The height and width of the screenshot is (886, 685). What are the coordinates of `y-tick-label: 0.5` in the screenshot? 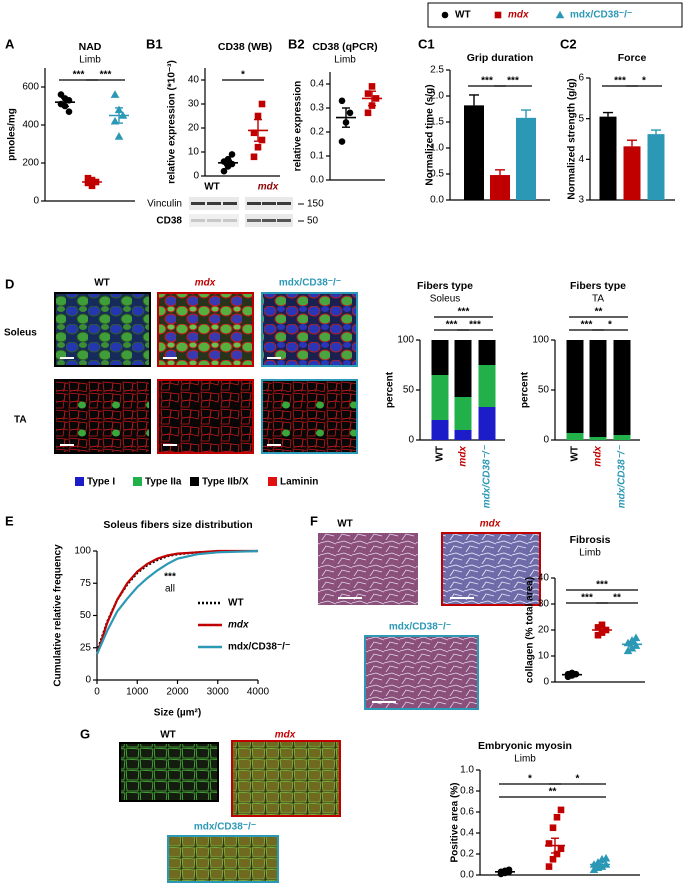 It's located at (437, 174).